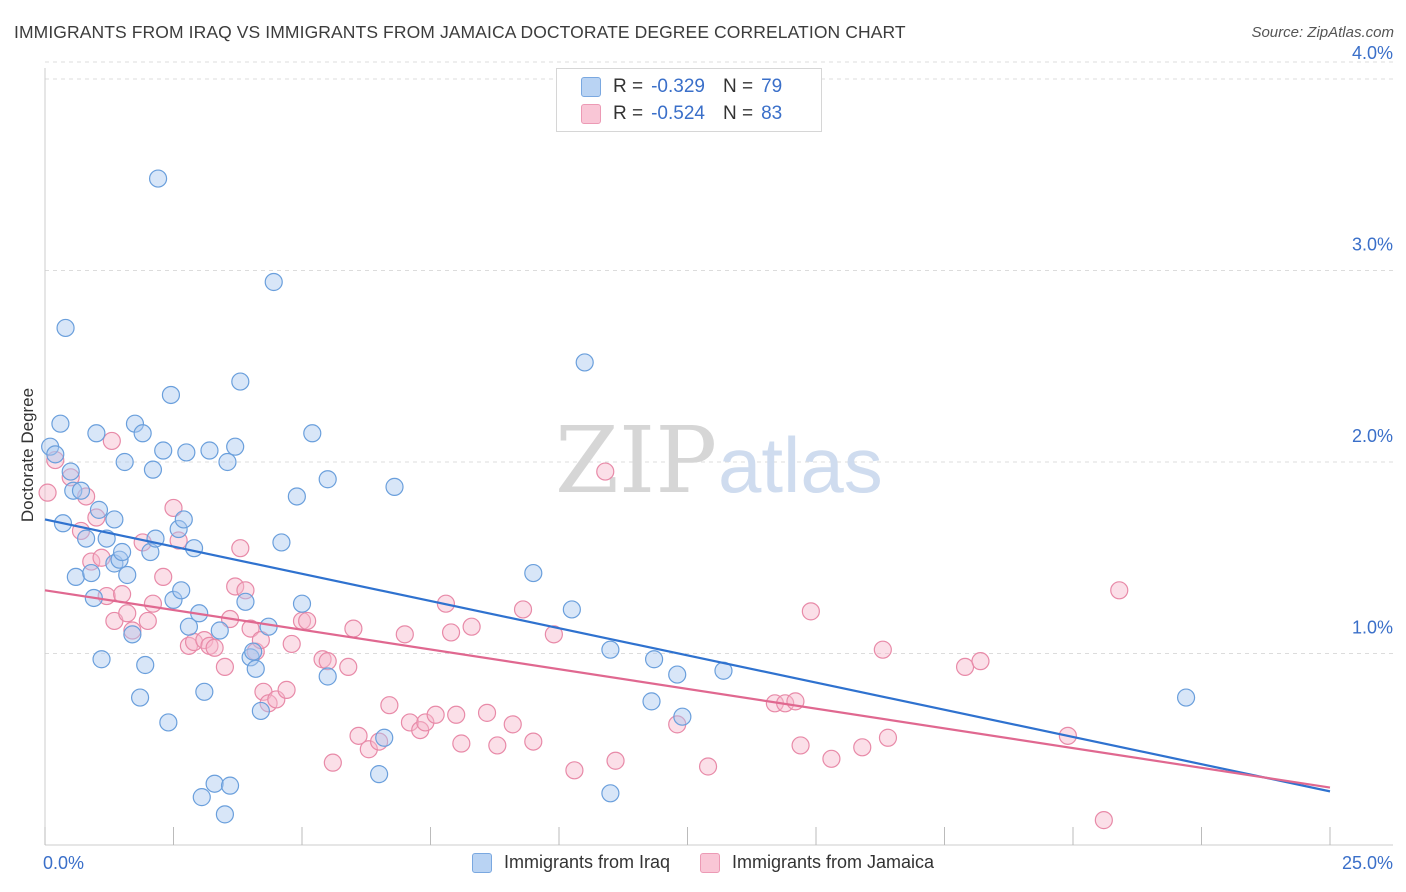 Image resolution: width=1406 pixels, height=892 pixels. What do you see at coordinates (800, 465) in the screenshot?
I see `watermark-atlas: atlas` at bounding box center [800, 465].